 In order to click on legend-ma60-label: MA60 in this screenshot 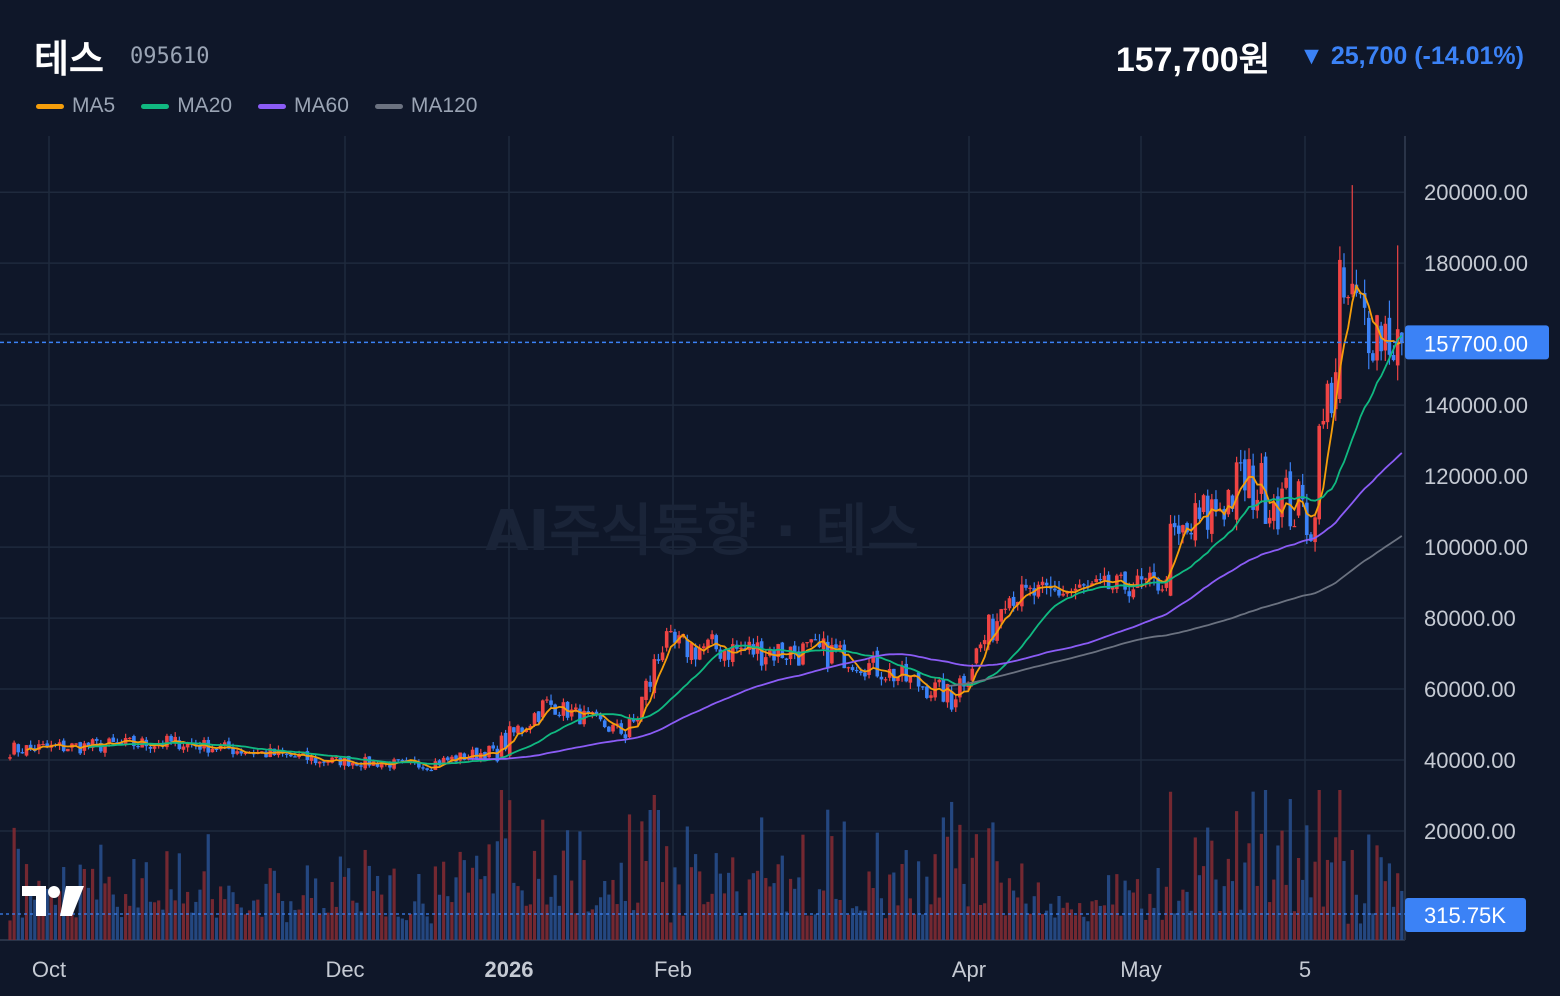, I will do `click(321, 105)`.